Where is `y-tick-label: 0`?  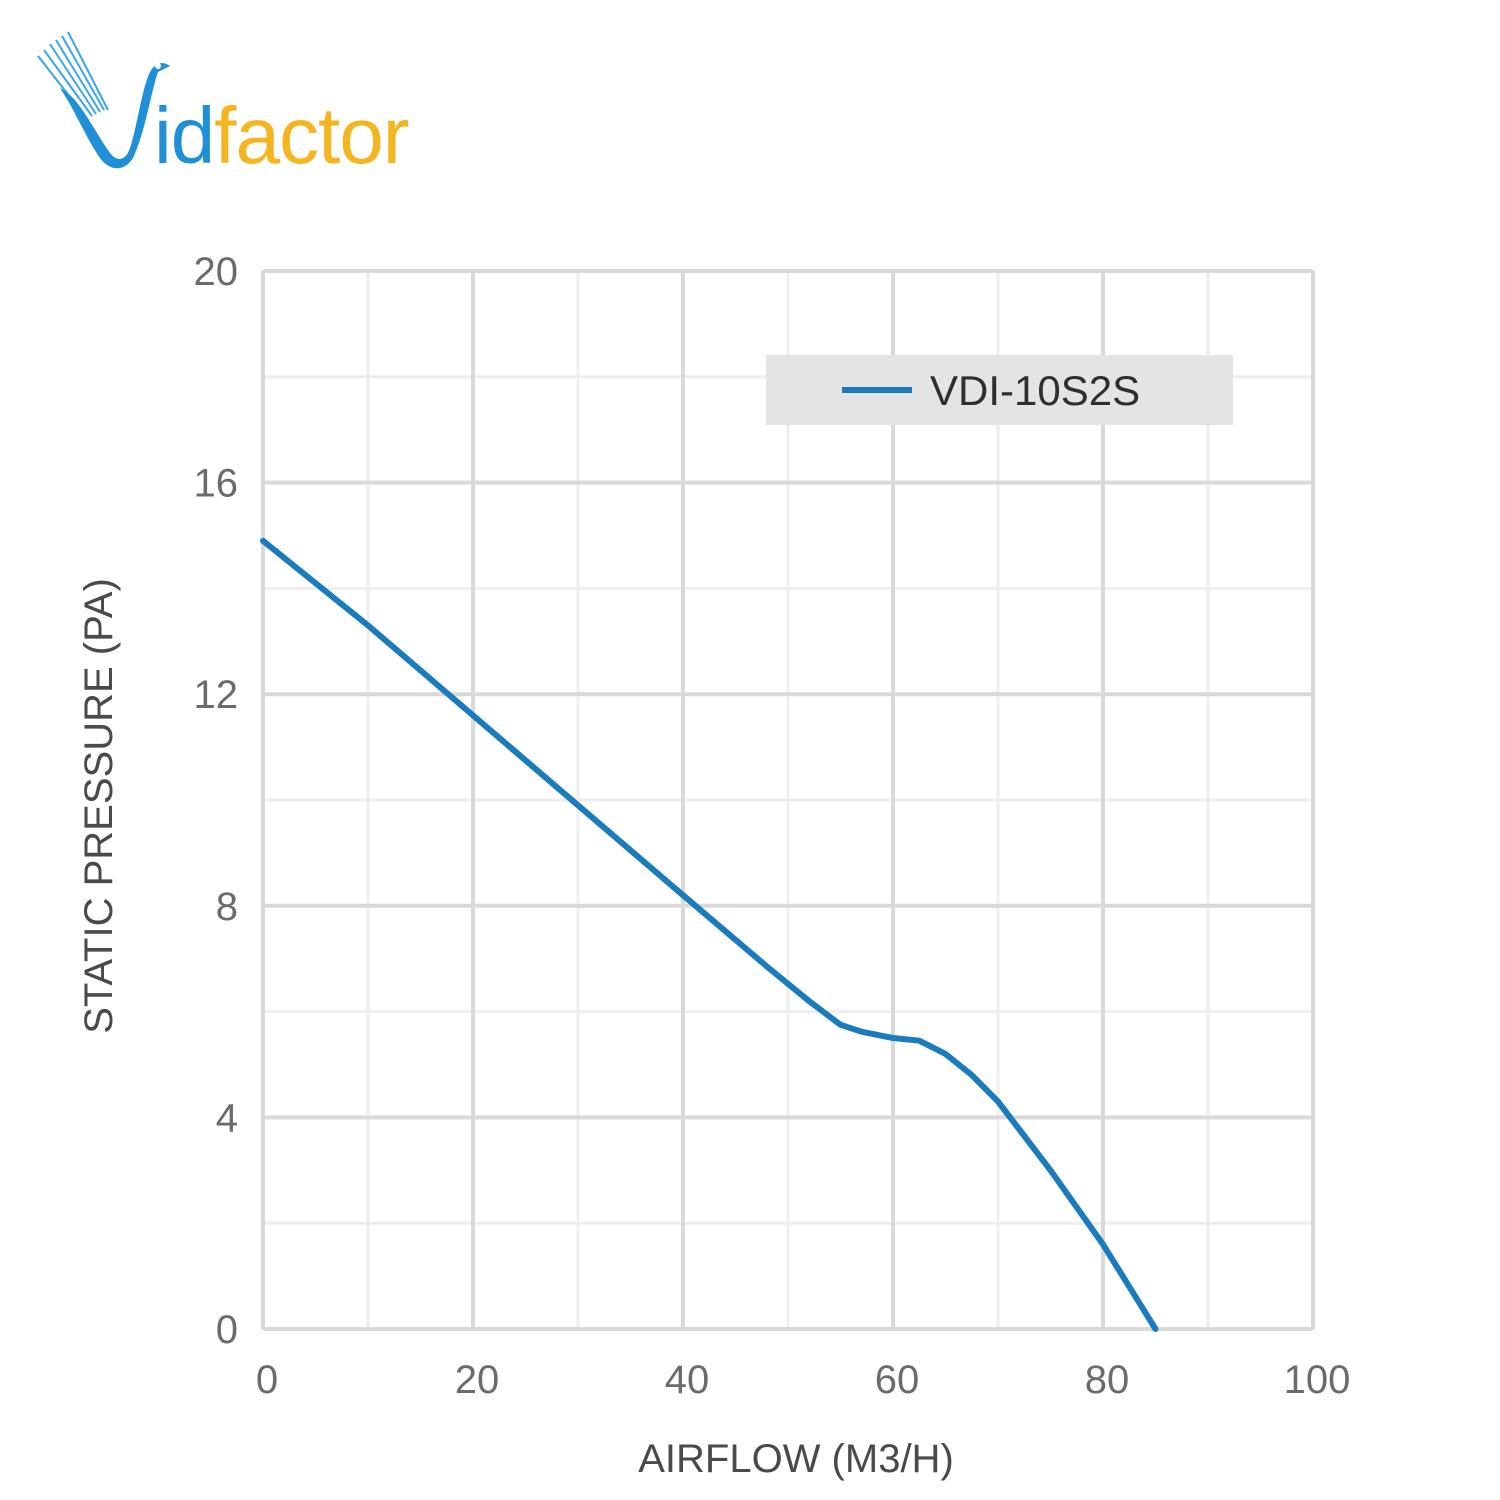
y-tick-label: 0 is located at coordinates (227, 1330).